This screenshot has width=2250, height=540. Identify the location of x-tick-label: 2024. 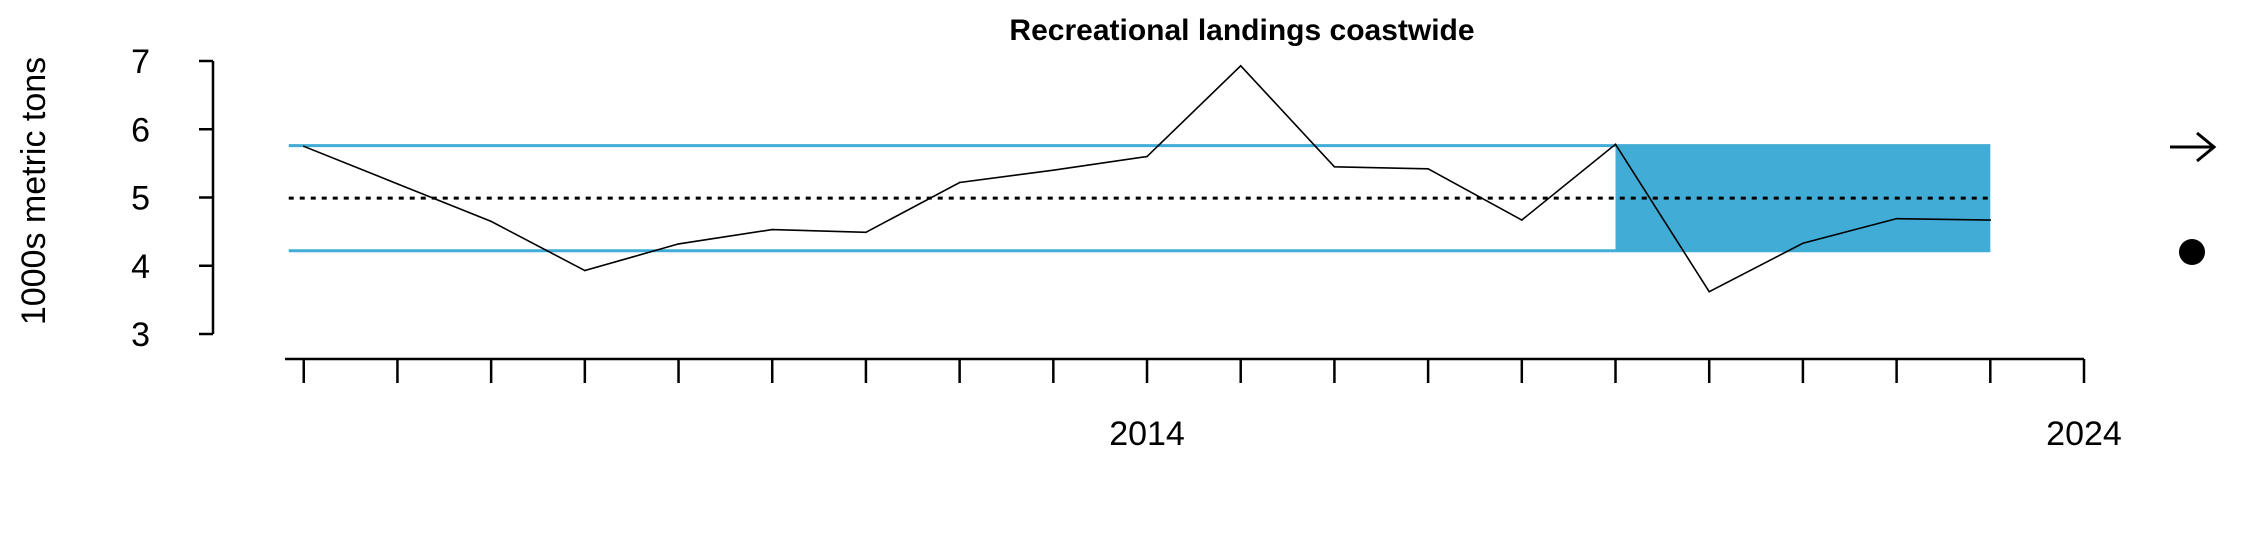
(2084, 434).